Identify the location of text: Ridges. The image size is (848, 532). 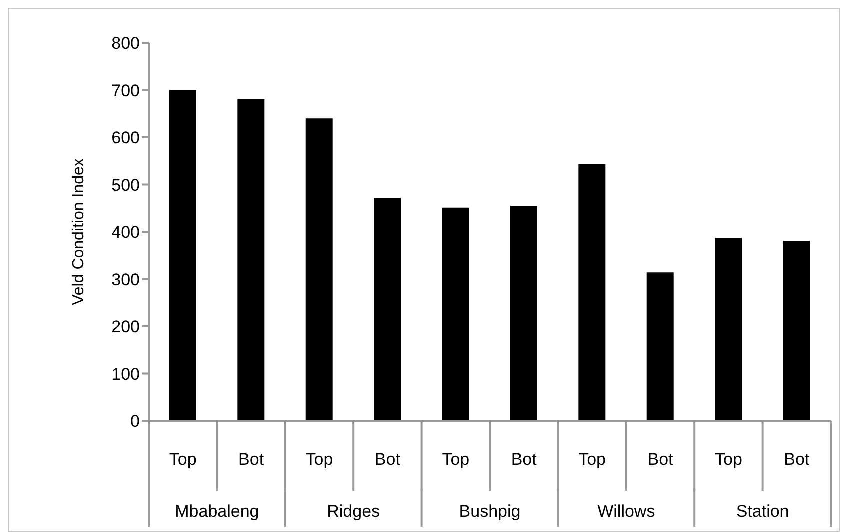
(353, 511).